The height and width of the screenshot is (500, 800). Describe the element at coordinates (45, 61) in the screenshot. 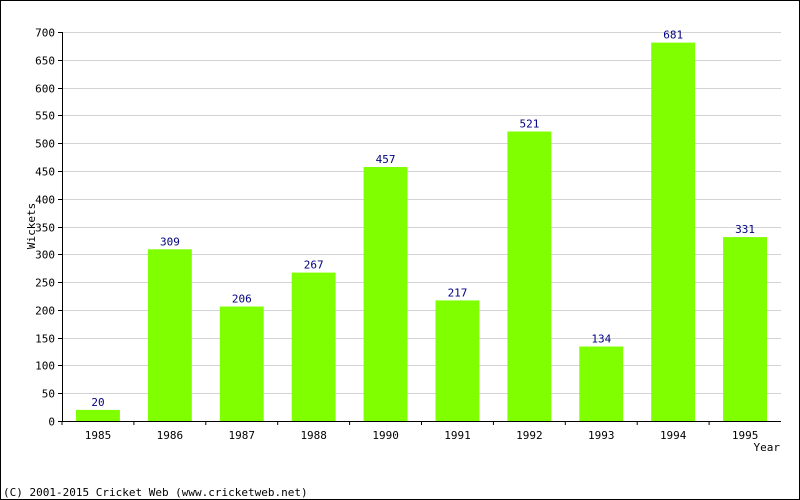

I see `y-tick-label: 650` at that location.